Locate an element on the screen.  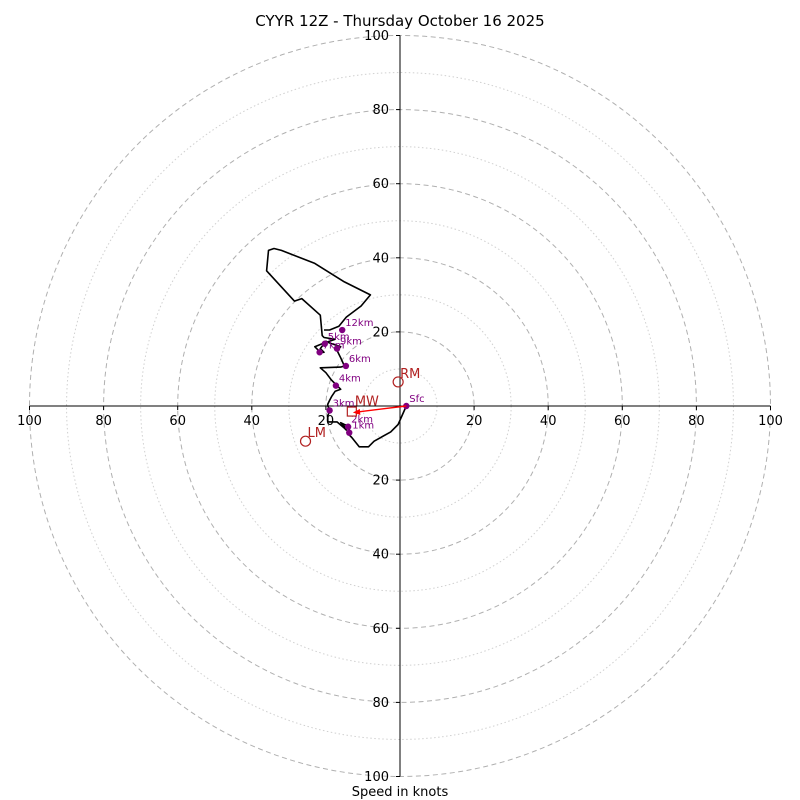
height-label-sfc: Sfc is located at coordinates (416, 399).